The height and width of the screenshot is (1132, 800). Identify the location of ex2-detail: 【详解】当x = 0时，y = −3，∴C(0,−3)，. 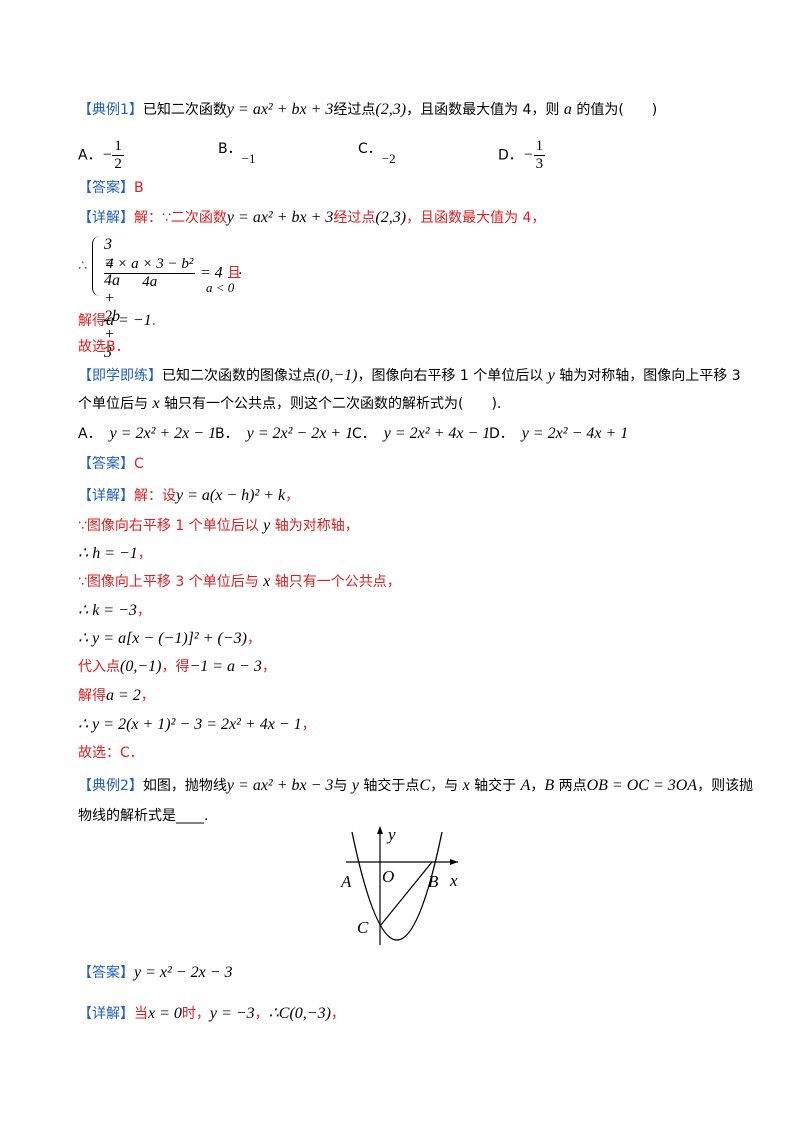
(211, 1014).